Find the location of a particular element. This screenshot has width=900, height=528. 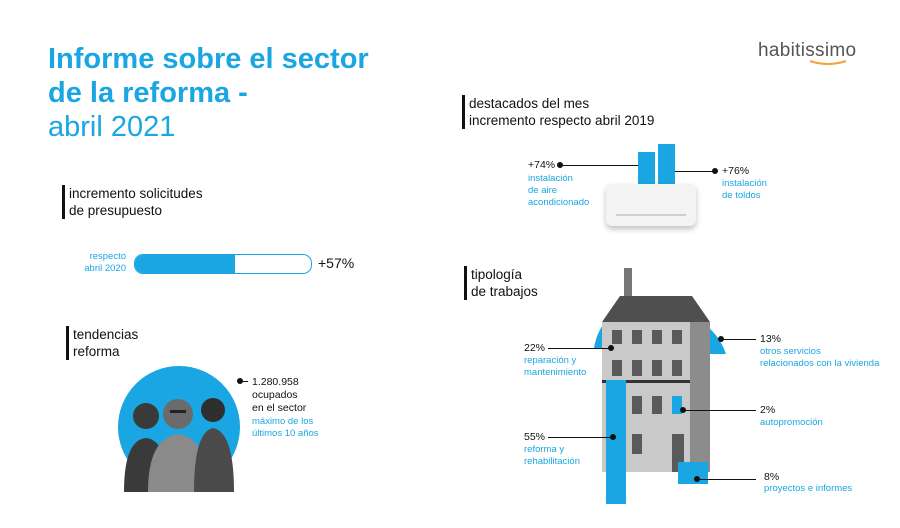

logo-text: habitissimo is located at coordinates (807, 50).